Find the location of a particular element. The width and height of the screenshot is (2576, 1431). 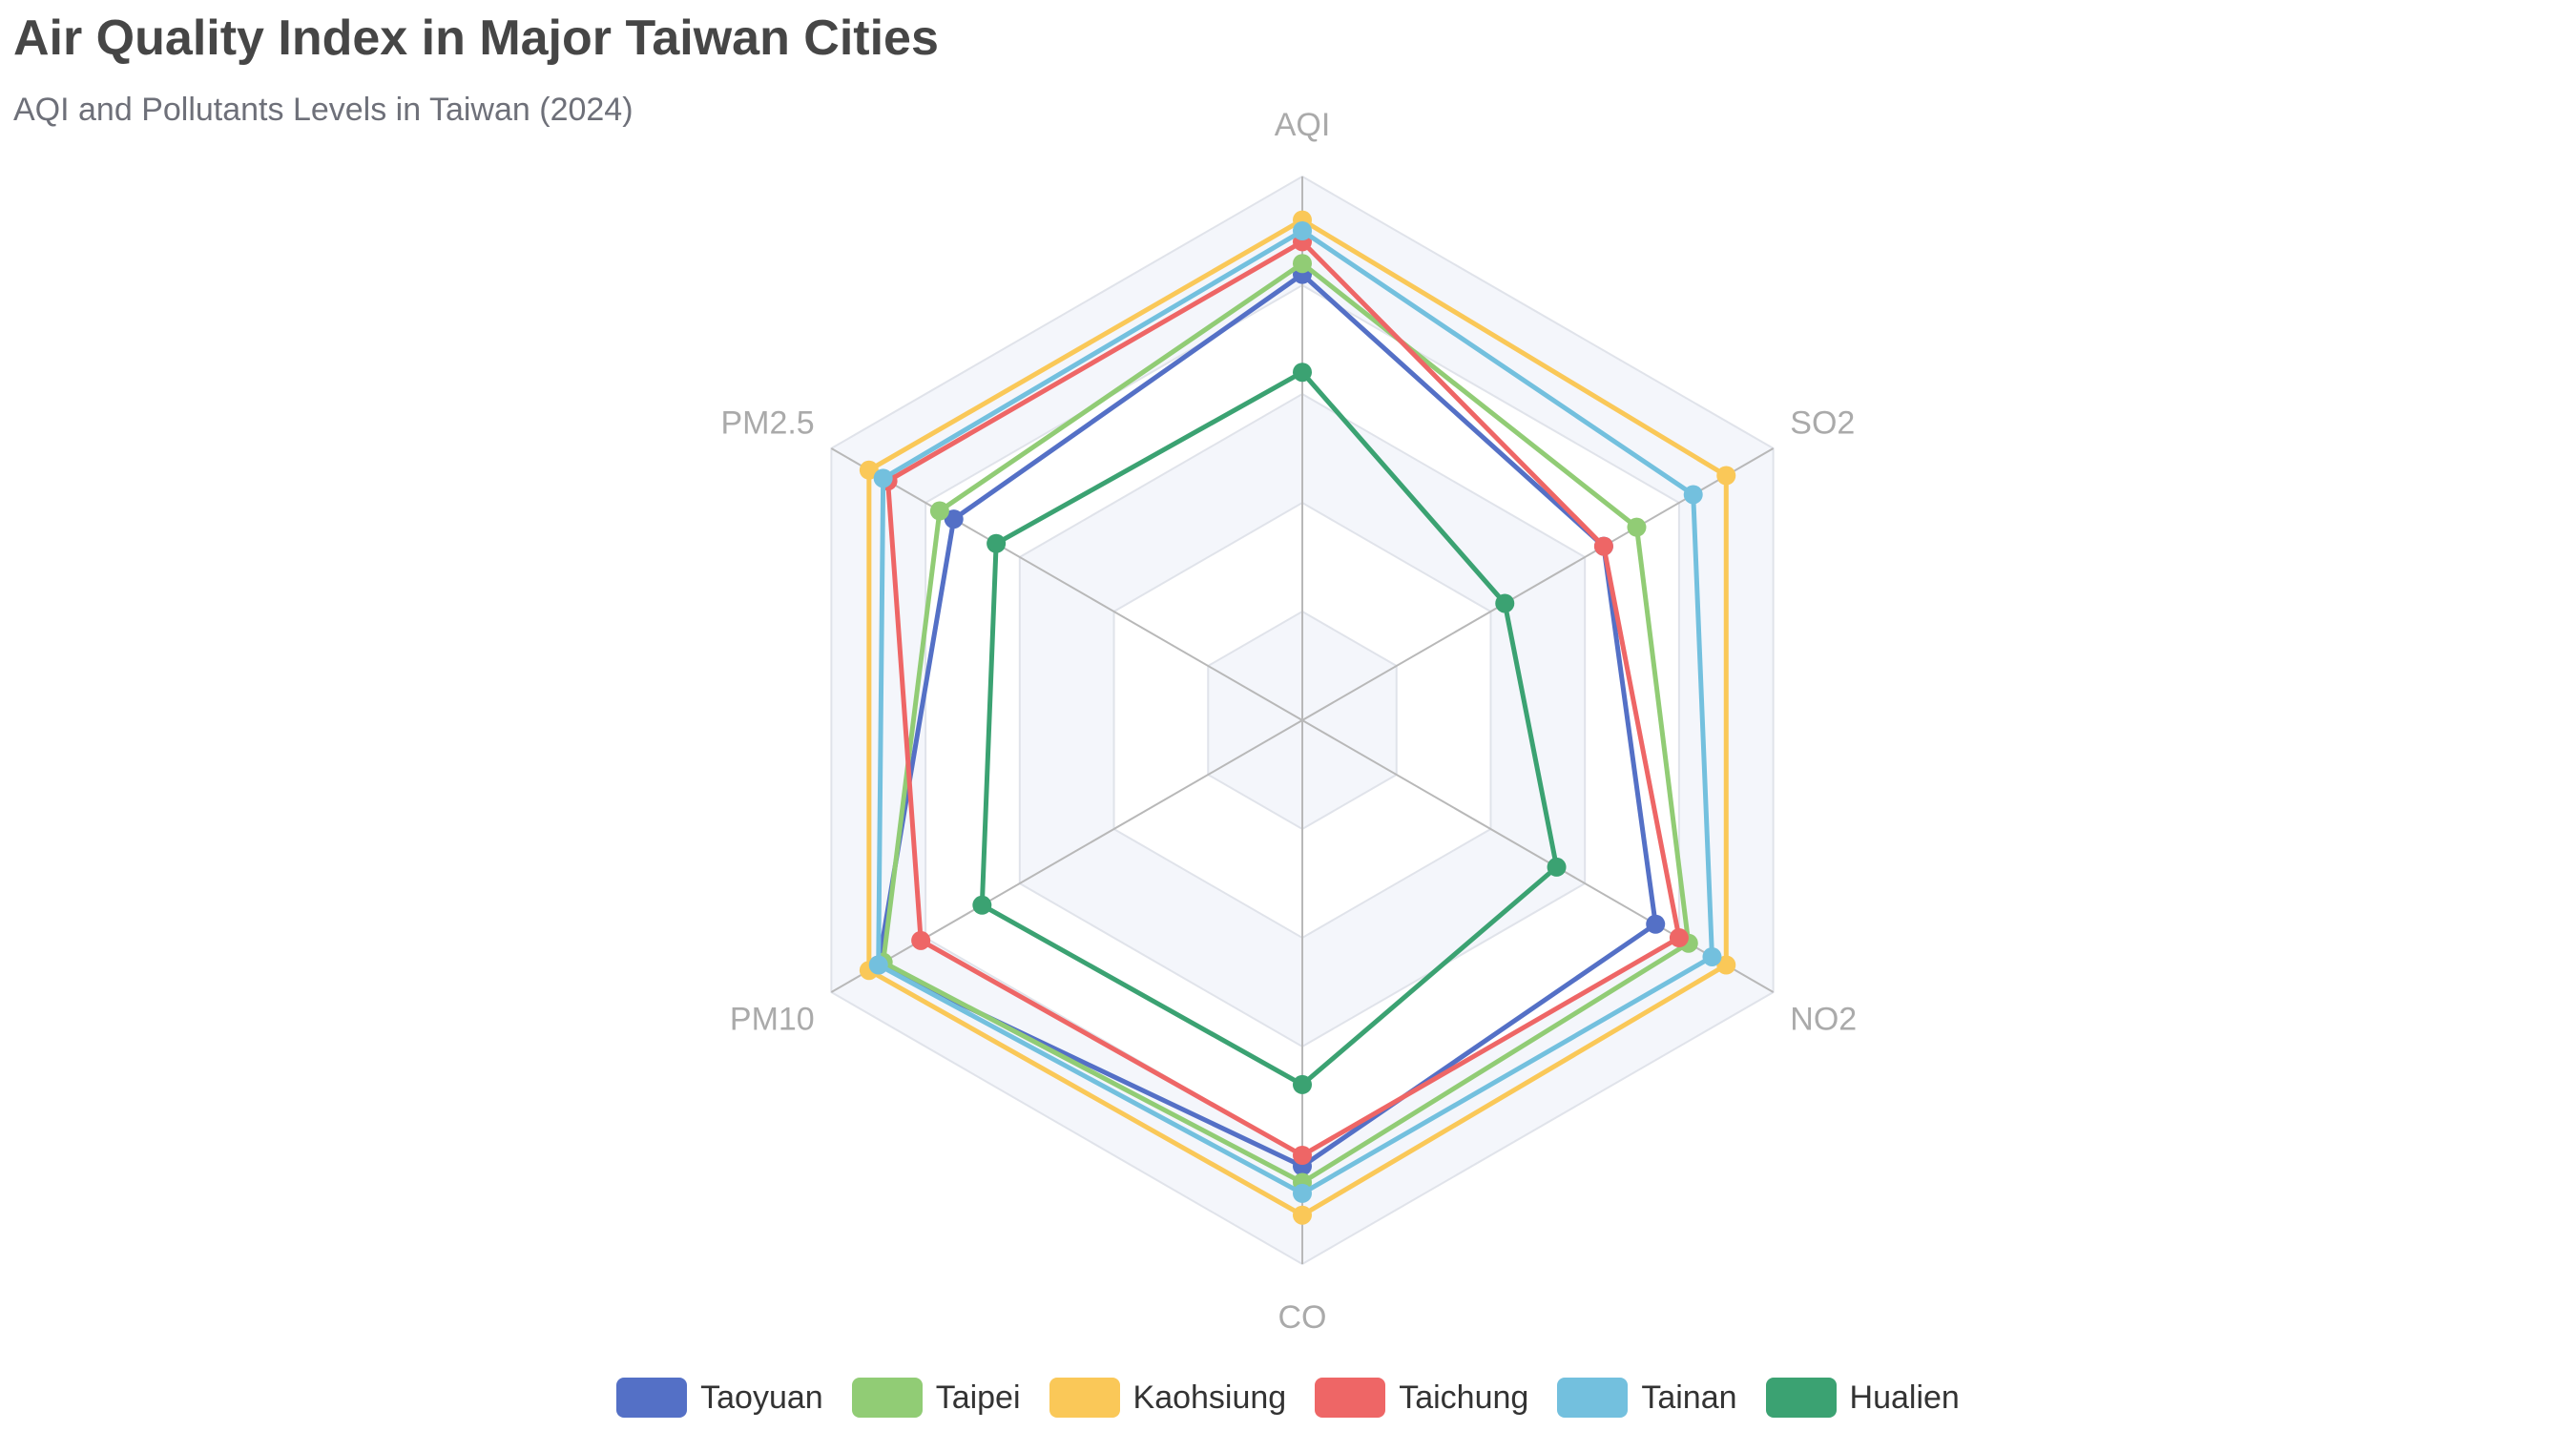

chart-title: Air Quality Index in Major Taiwan Cities is located at coordinates (476, 38).